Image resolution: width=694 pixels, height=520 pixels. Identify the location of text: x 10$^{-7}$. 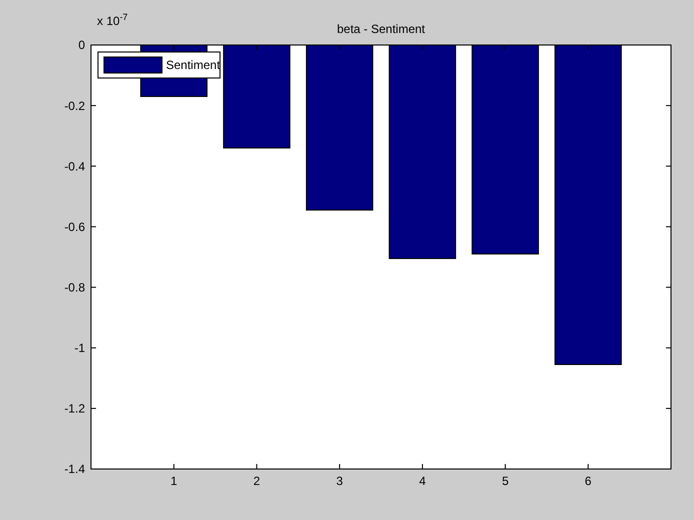
(112, 20).